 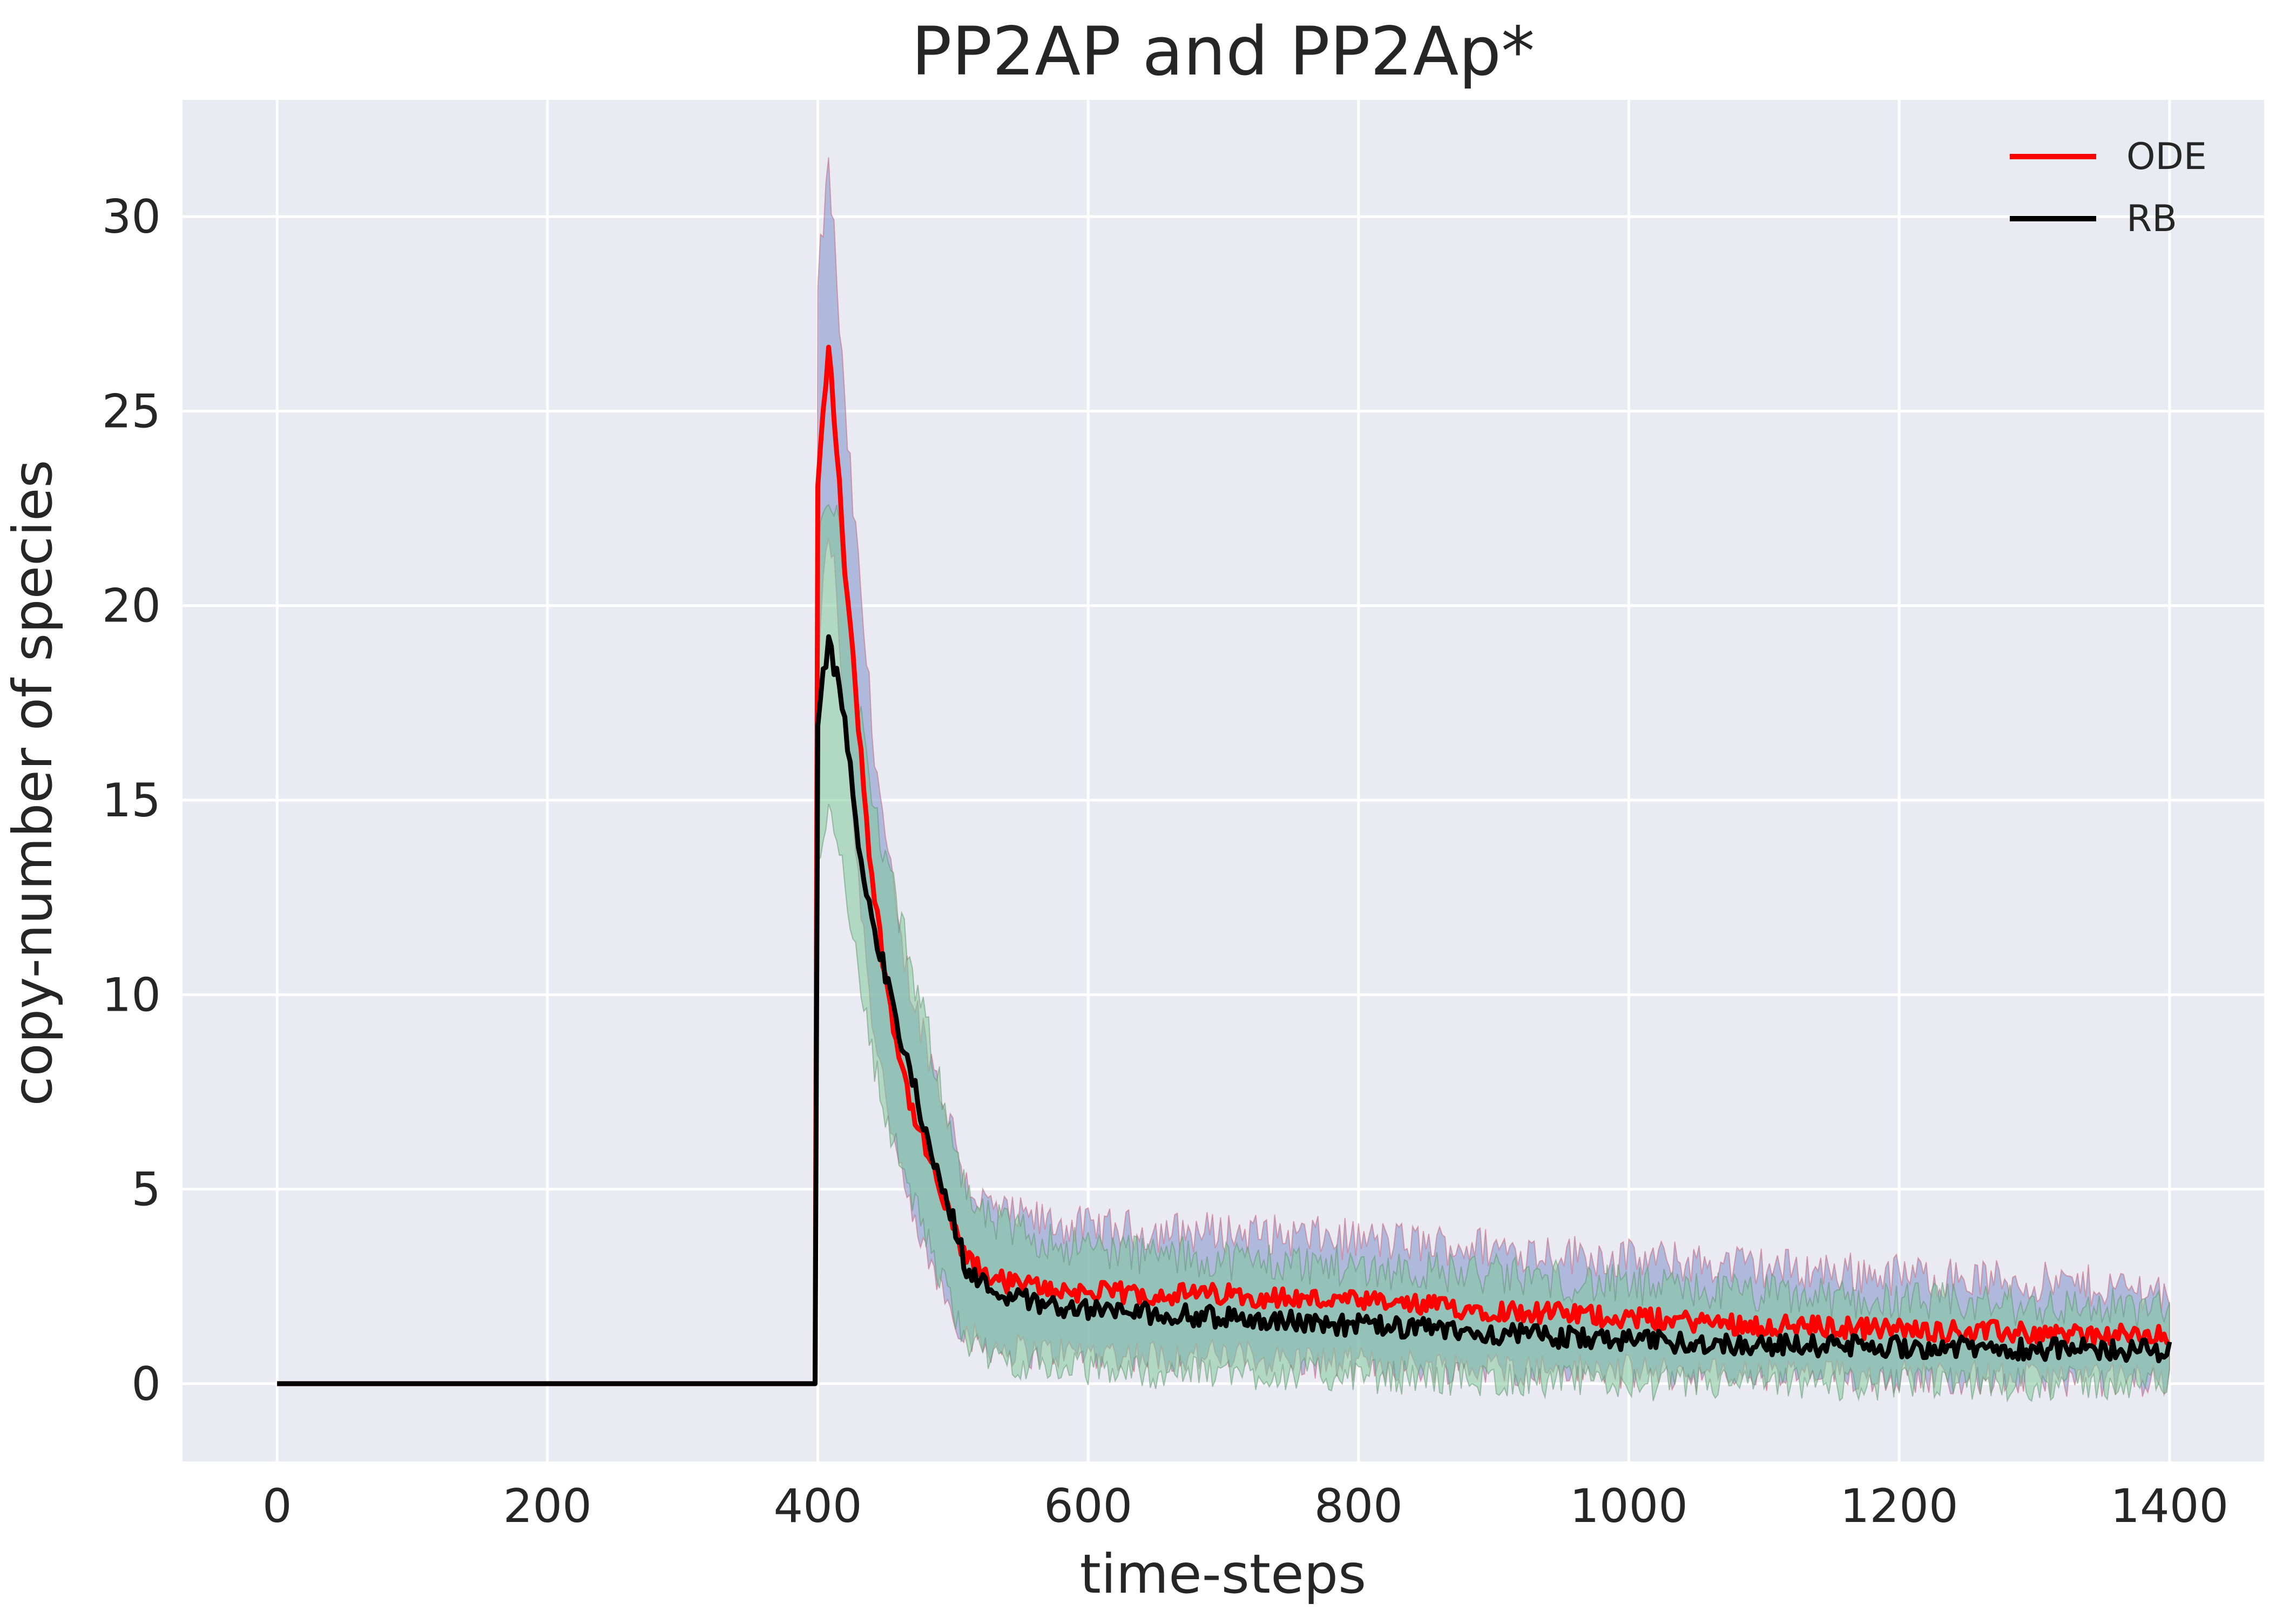 What do you see at coordinates (1629, 1506) in the screenshot?
I see `x-tick-label: 1000` at bounding box center [1629, 1506].